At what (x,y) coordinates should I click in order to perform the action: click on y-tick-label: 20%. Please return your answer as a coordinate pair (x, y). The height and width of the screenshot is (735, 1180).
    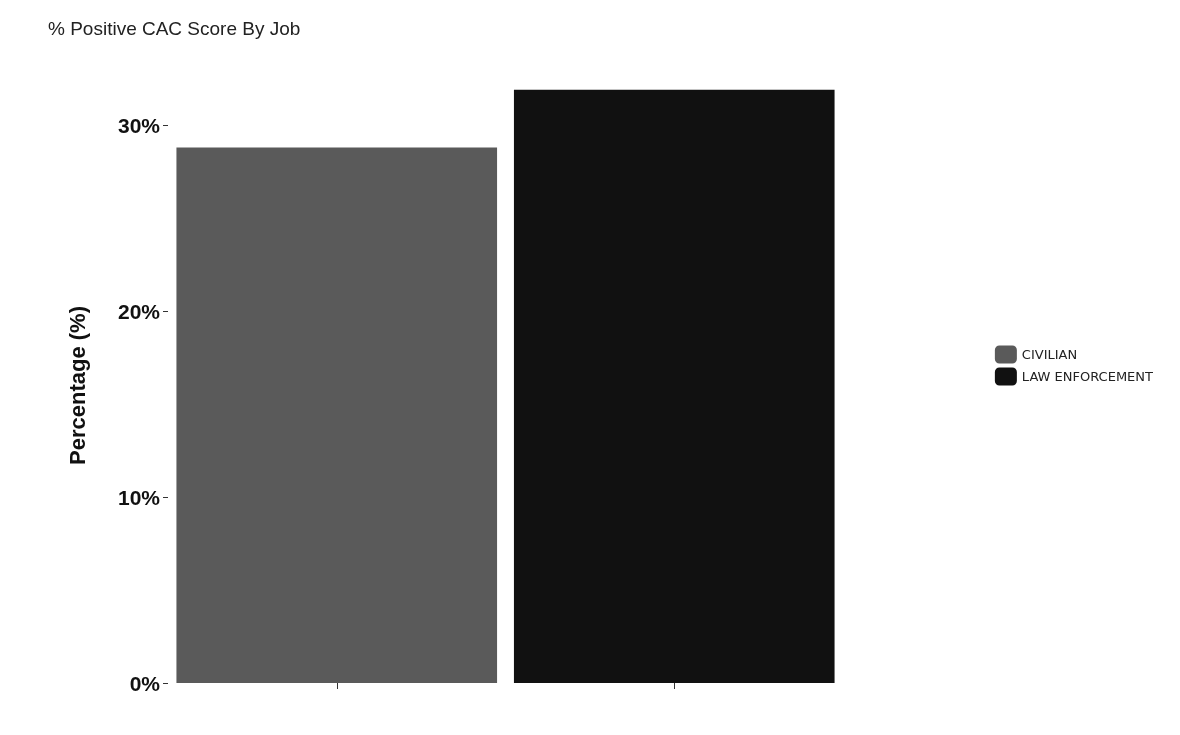
    Looking at the image, I should click on (139, 311).